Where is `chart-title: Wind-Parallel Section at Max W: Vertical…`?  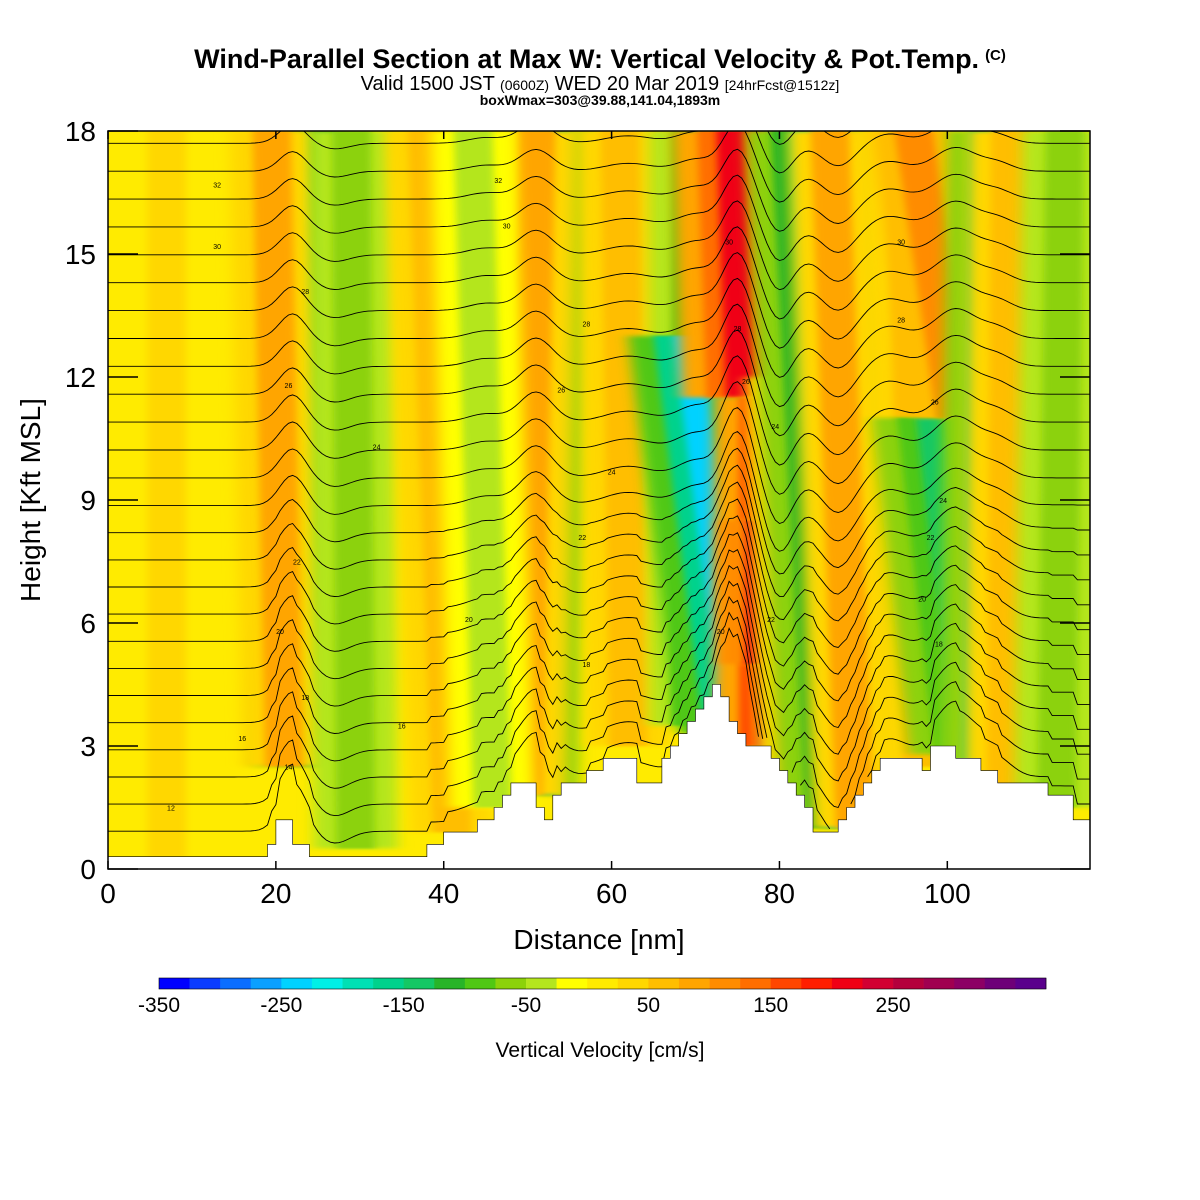 chart-title: Wind-Parallel Section at Max W: Vertical… is located at coordinates (600, 59).